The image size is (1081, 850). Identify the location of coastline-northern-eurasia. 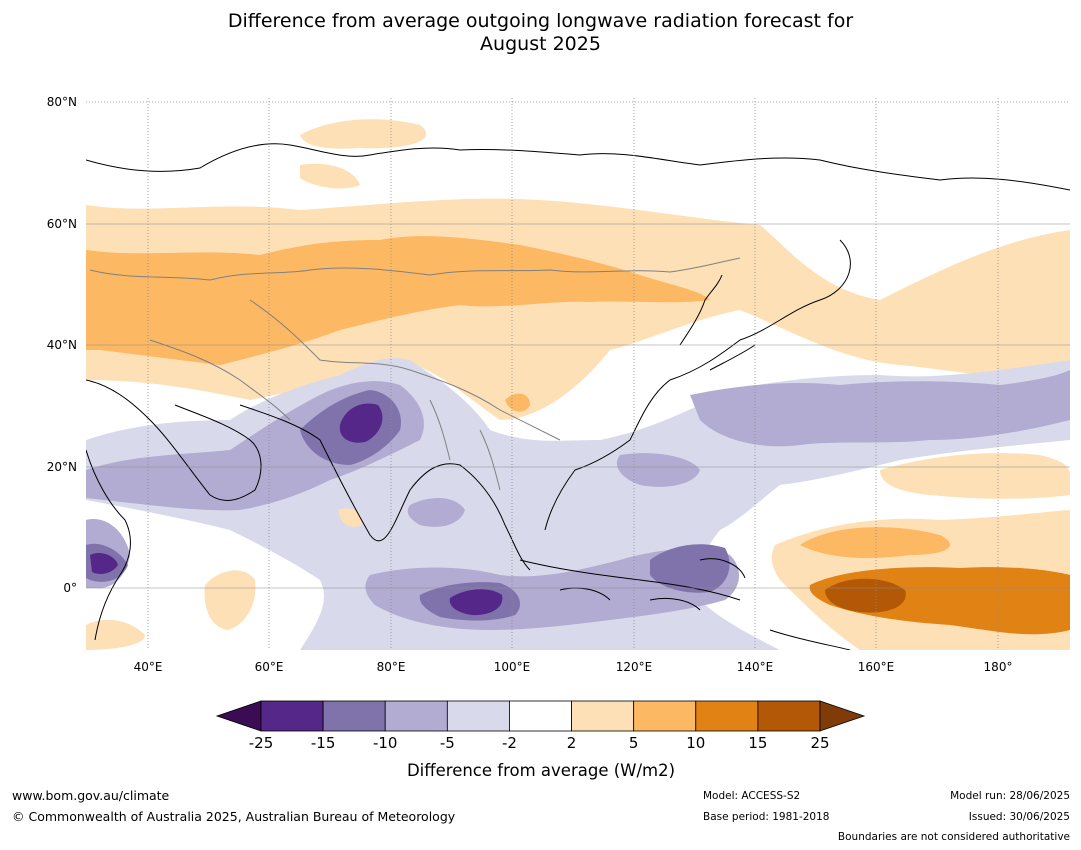
(578, 167).